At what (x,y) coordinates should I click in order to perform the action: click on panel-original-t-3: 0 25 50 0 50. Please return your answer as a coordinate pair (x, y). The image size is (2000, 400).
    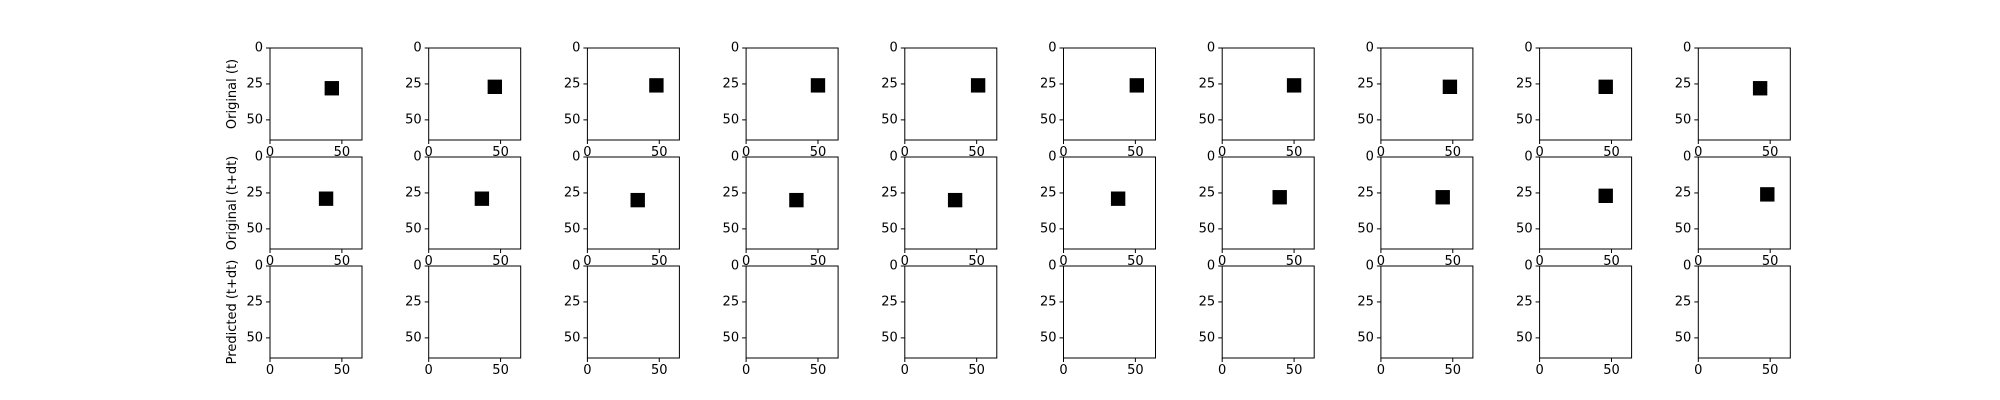
    Looking at the image, I should click on (622, 100).